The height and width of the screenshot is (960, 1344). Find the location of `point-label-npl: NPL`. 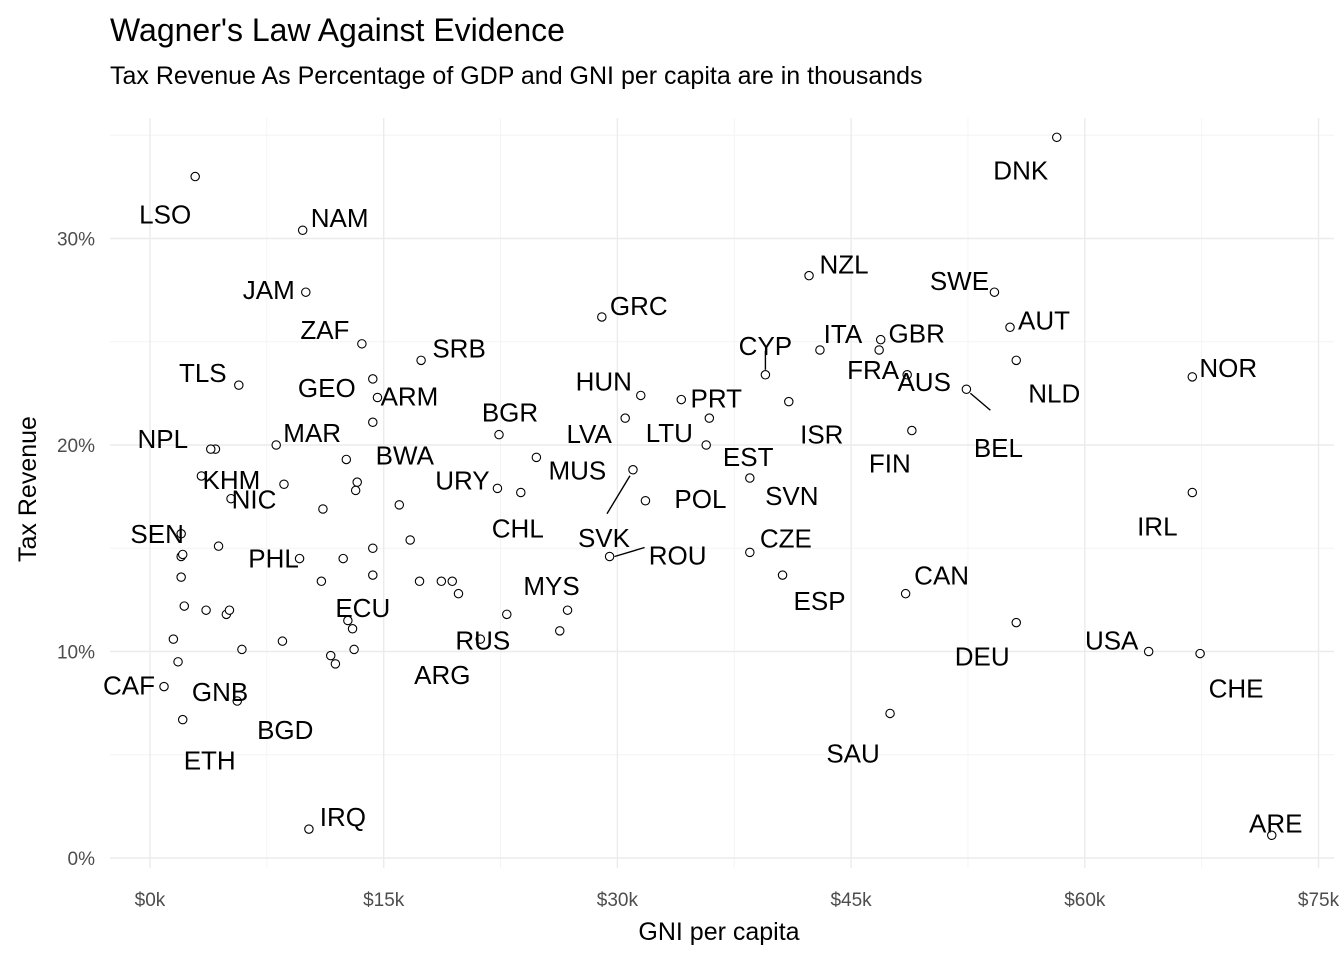

point-label-npl: NPL is located at coordinates (162, 439).